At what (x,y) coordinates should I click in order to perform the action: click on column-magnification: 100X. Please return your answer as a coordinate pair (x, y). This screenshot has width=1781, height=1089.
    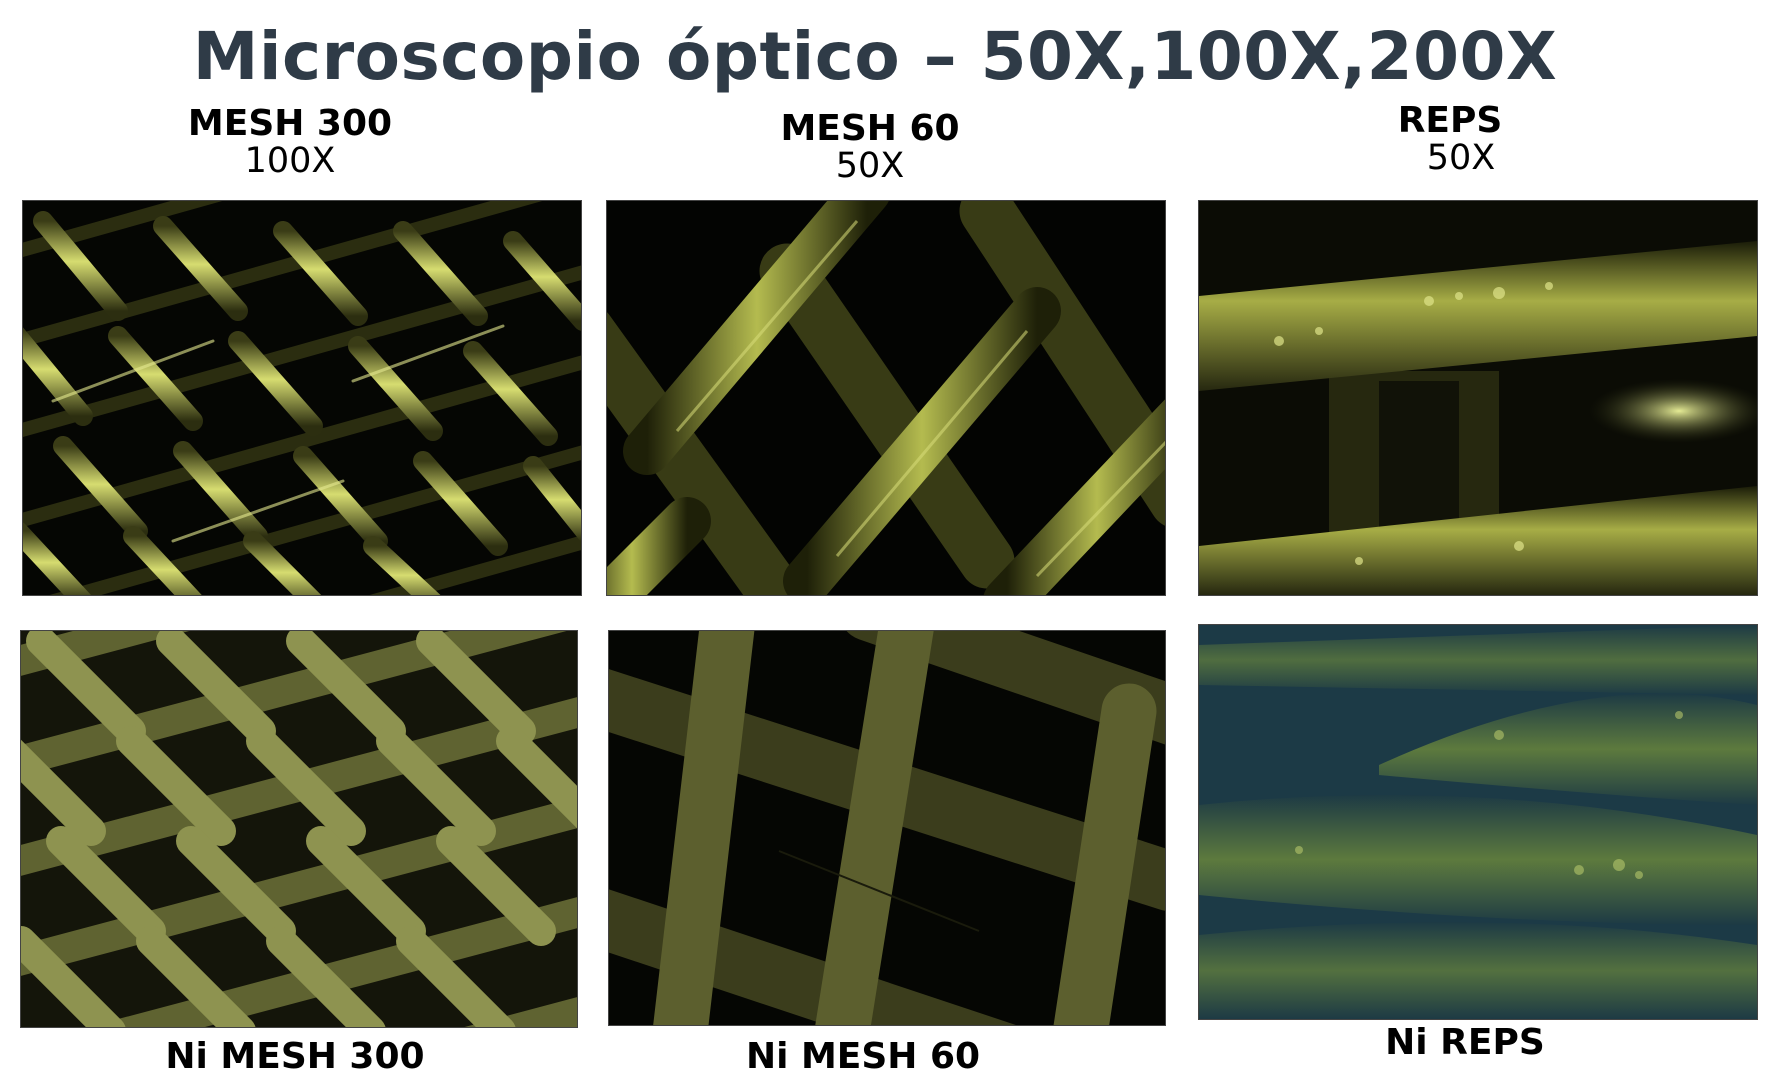
    Looking at the image, I should click on (290, 160).